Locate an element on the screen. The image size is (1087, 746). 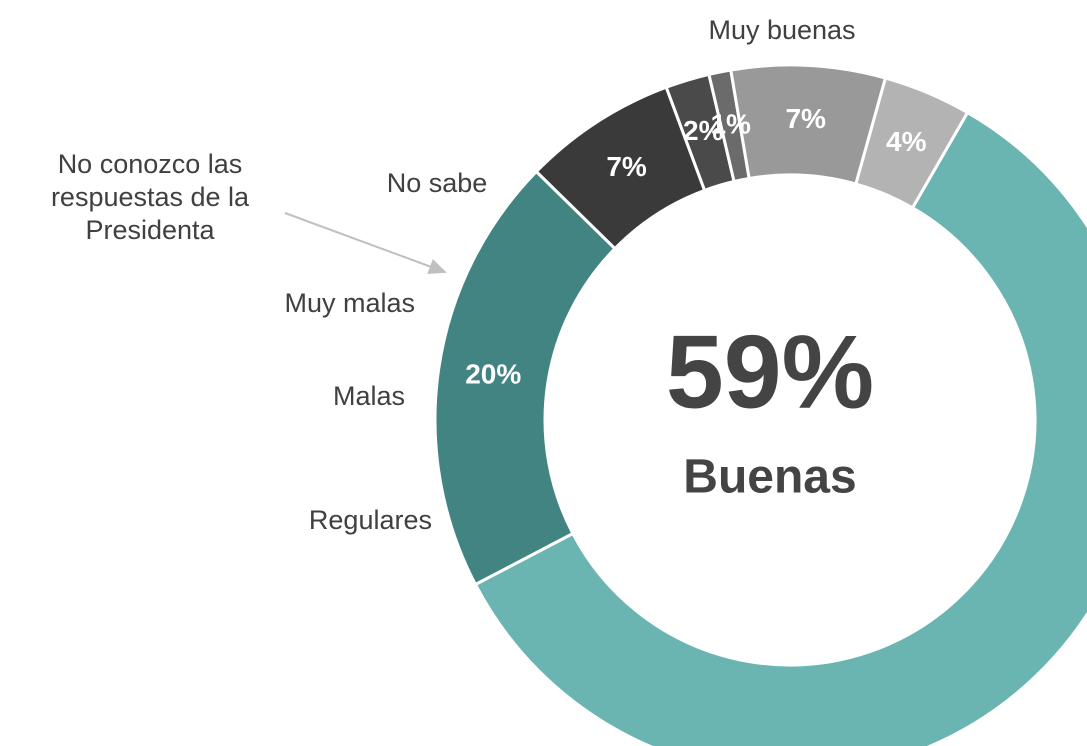
category-label: Regulares is located at coordinates (370, 520).